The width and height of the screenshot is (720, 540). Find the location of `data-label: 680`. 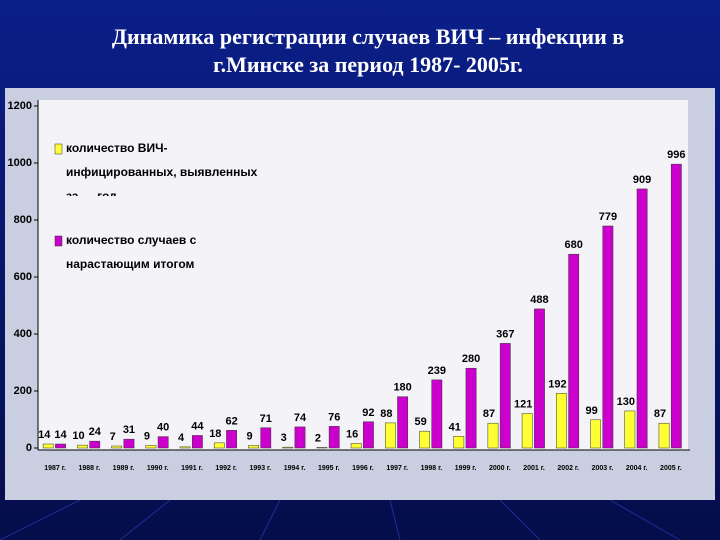

data-label: 680 is located at coordinates (574, 245).